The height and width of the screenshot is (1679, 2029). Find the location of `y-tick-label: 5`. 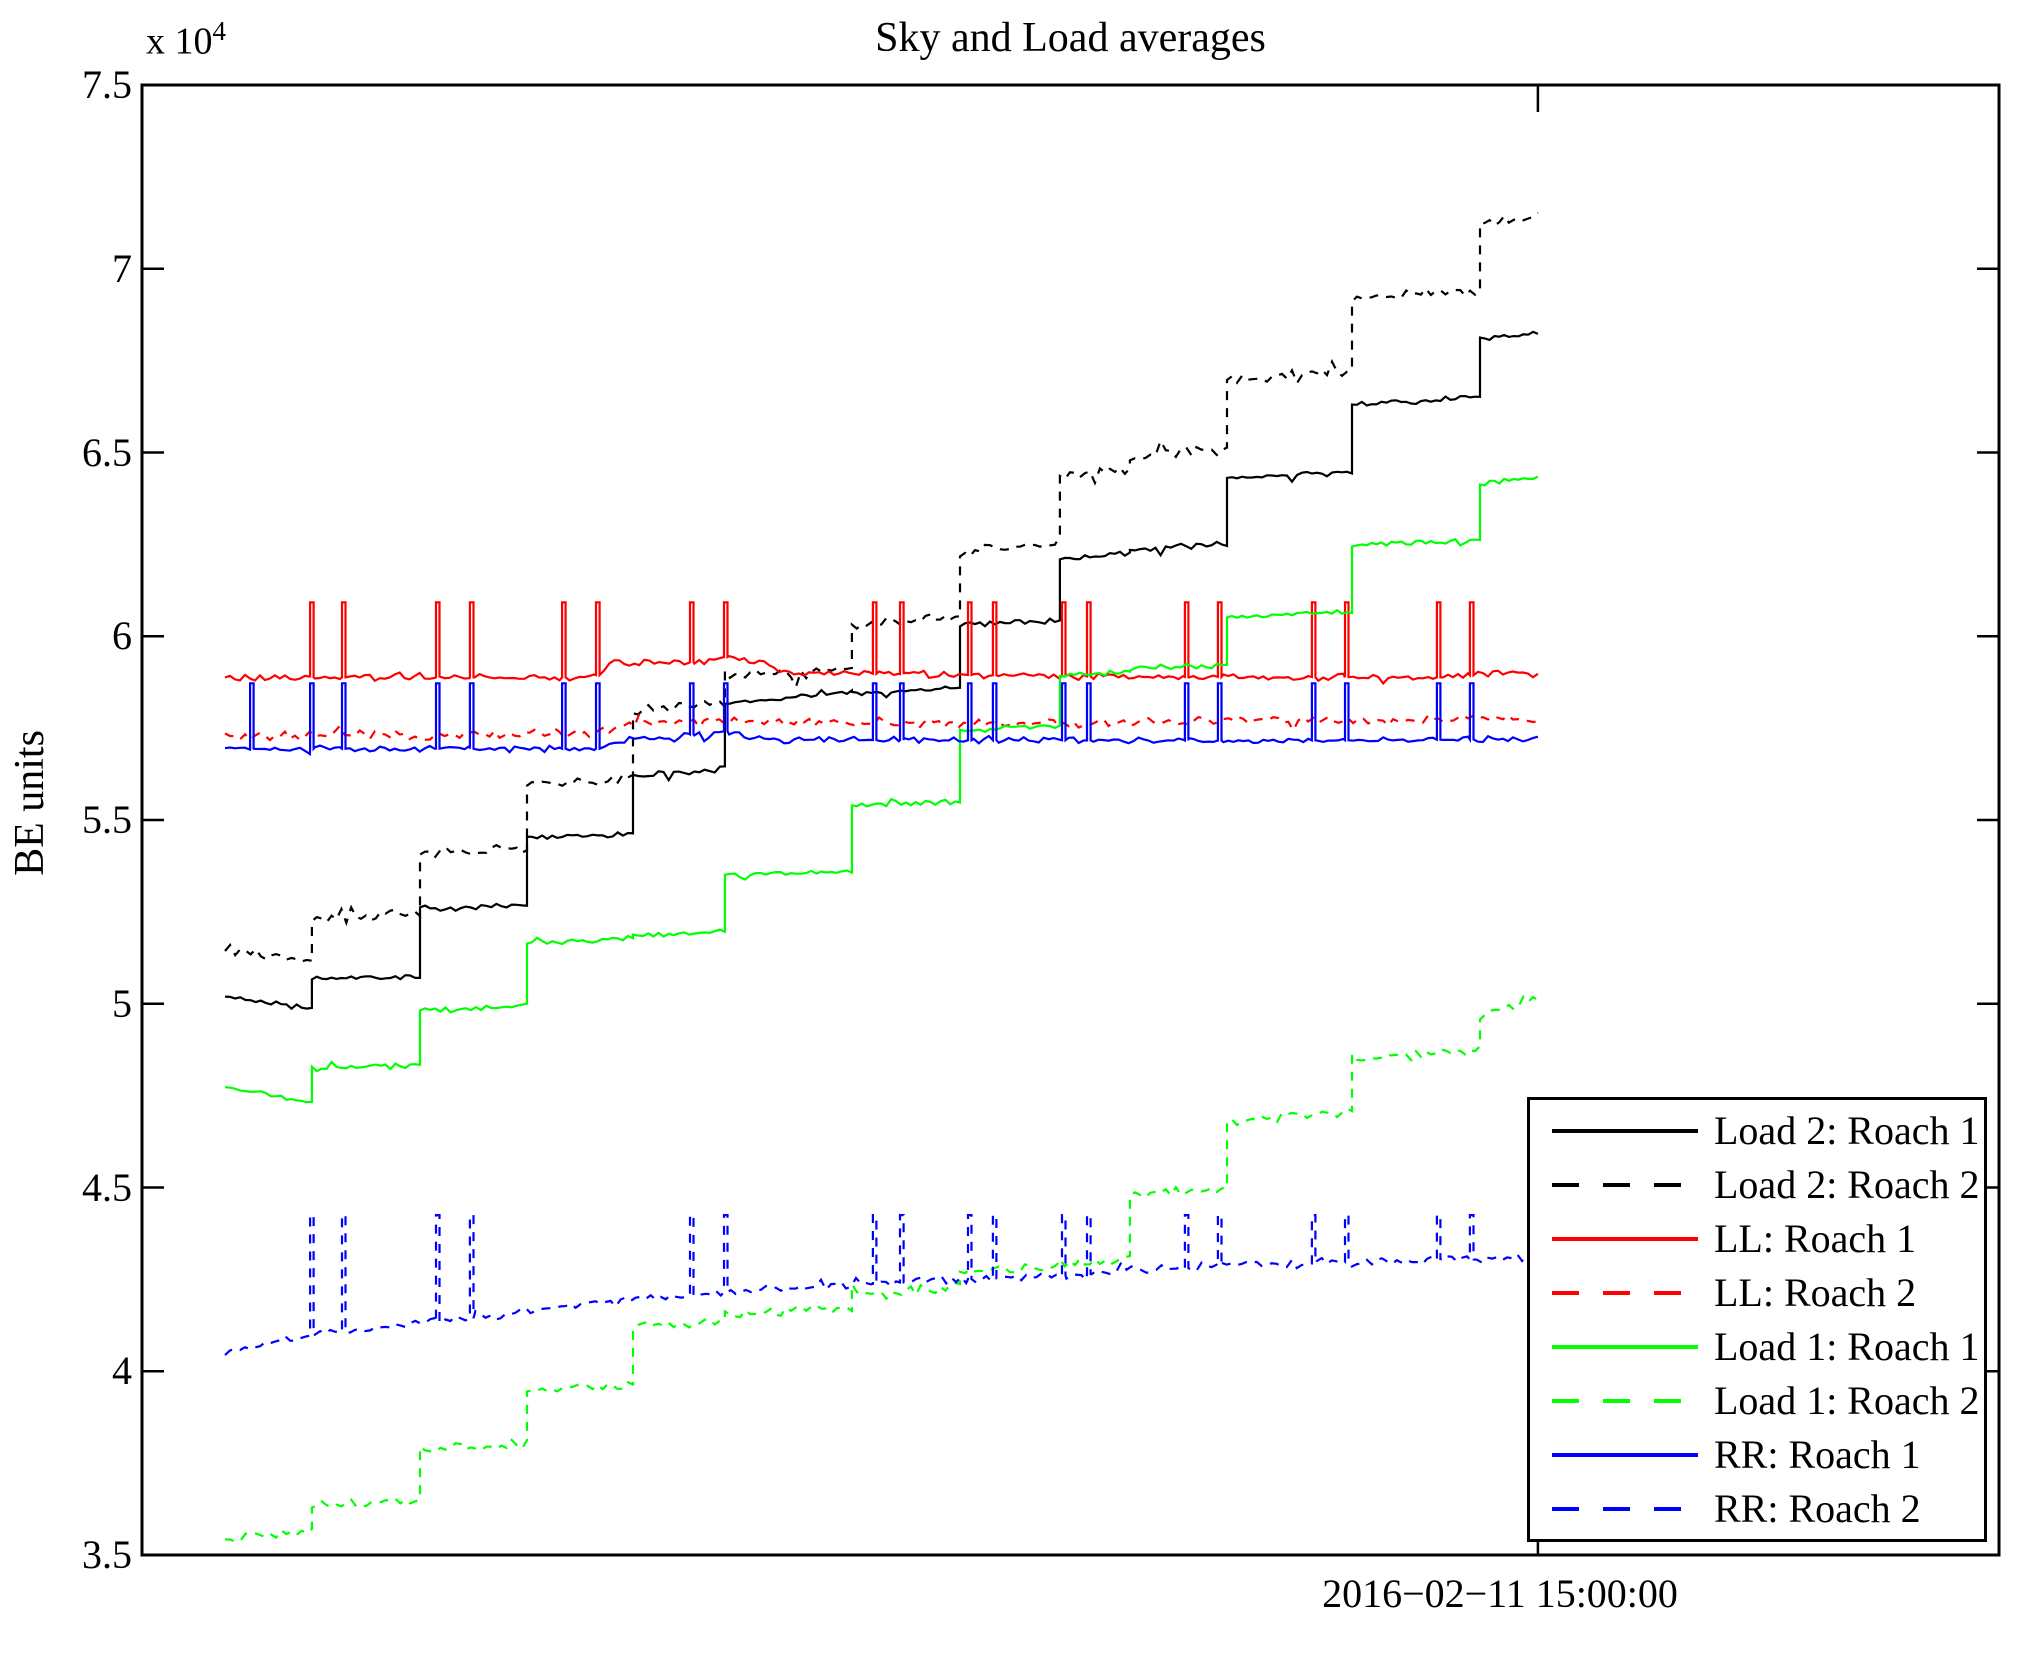

y-tick-label: 5 is located at coordinates (122, 1003).